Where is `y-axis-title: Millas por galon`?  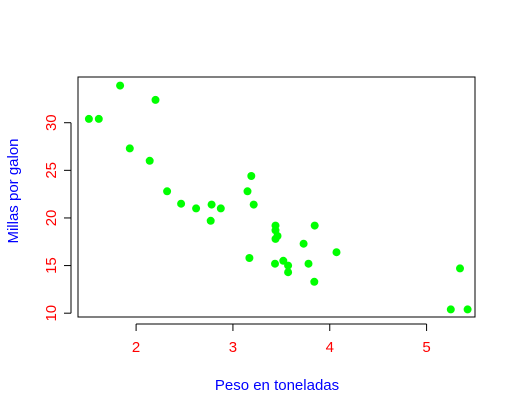
y-axis-title: Millas por galon is located at coordinates (13, 190).